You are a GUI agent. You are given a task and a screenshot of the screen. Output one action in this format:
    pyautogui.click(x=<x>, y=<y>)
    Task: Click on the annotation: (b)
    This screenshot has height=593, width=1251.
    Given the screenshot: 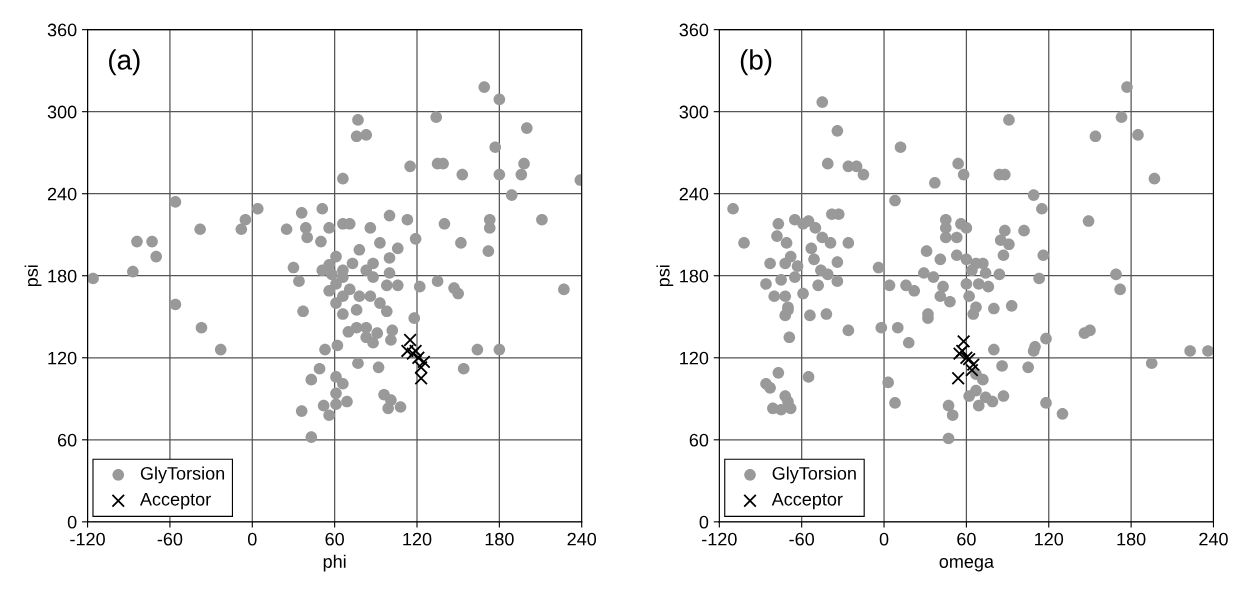 What is the action you would take?
    pyautogui.click(x=756, y=62)
    